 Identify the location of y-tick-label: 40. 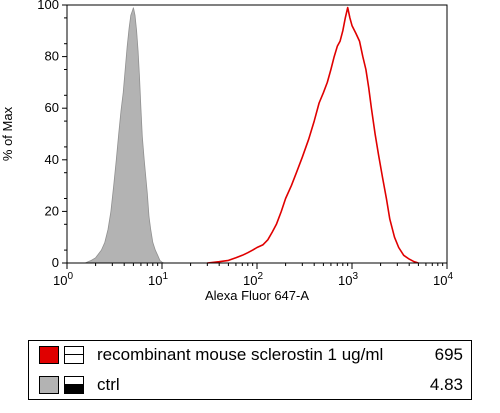
(52, 159).